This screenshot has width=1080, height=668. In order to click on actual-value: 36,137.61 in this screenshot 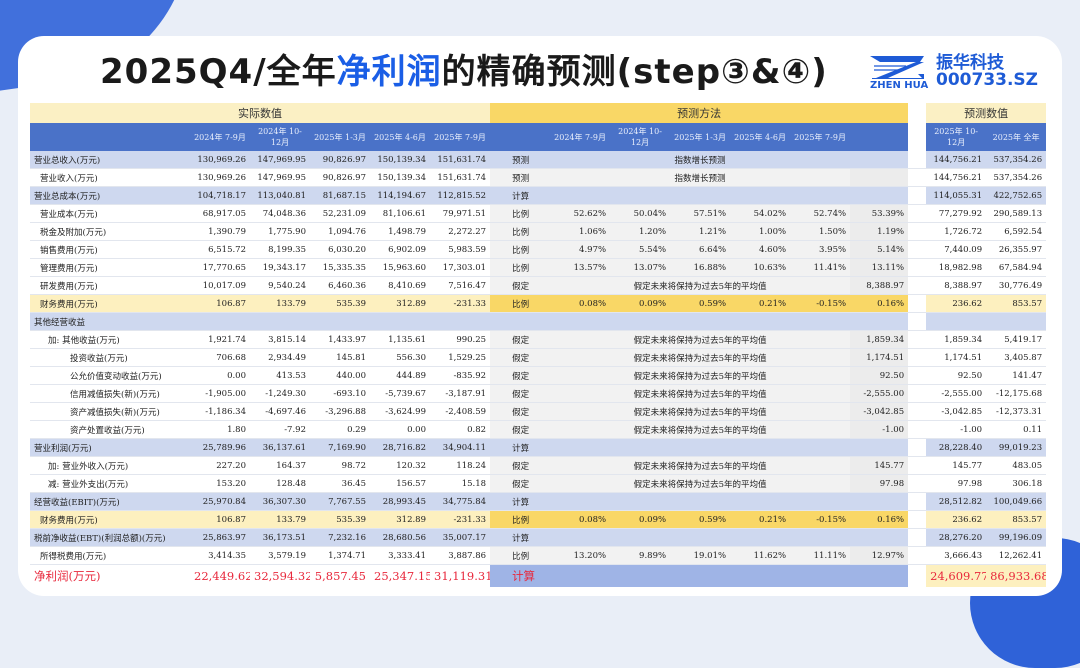, I will do `click(280, 447)`.